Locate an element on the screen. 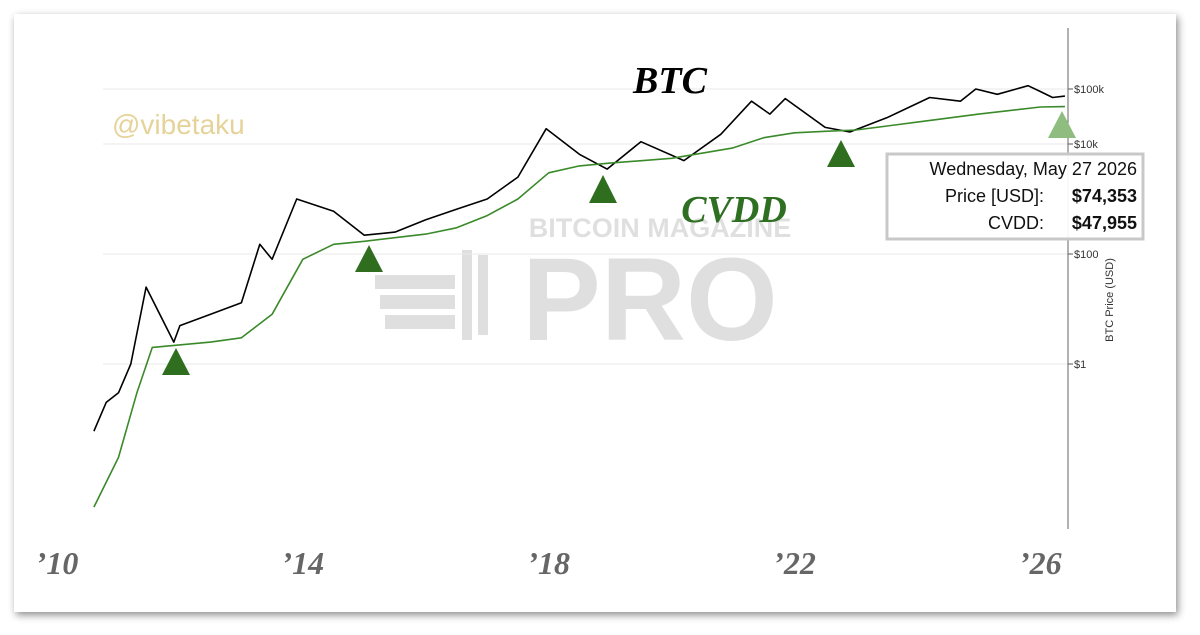  handle: @vibetaku is located at coordinates (178, 124).